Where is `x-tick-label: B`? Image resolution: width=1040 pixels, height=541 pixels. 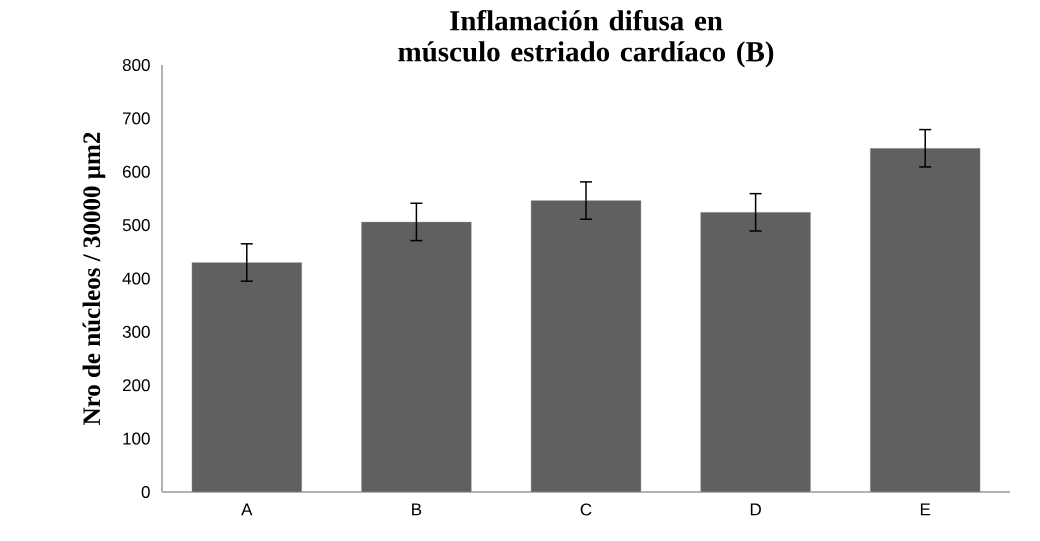 x-tick-label: B is located at coordinates (417, 509).